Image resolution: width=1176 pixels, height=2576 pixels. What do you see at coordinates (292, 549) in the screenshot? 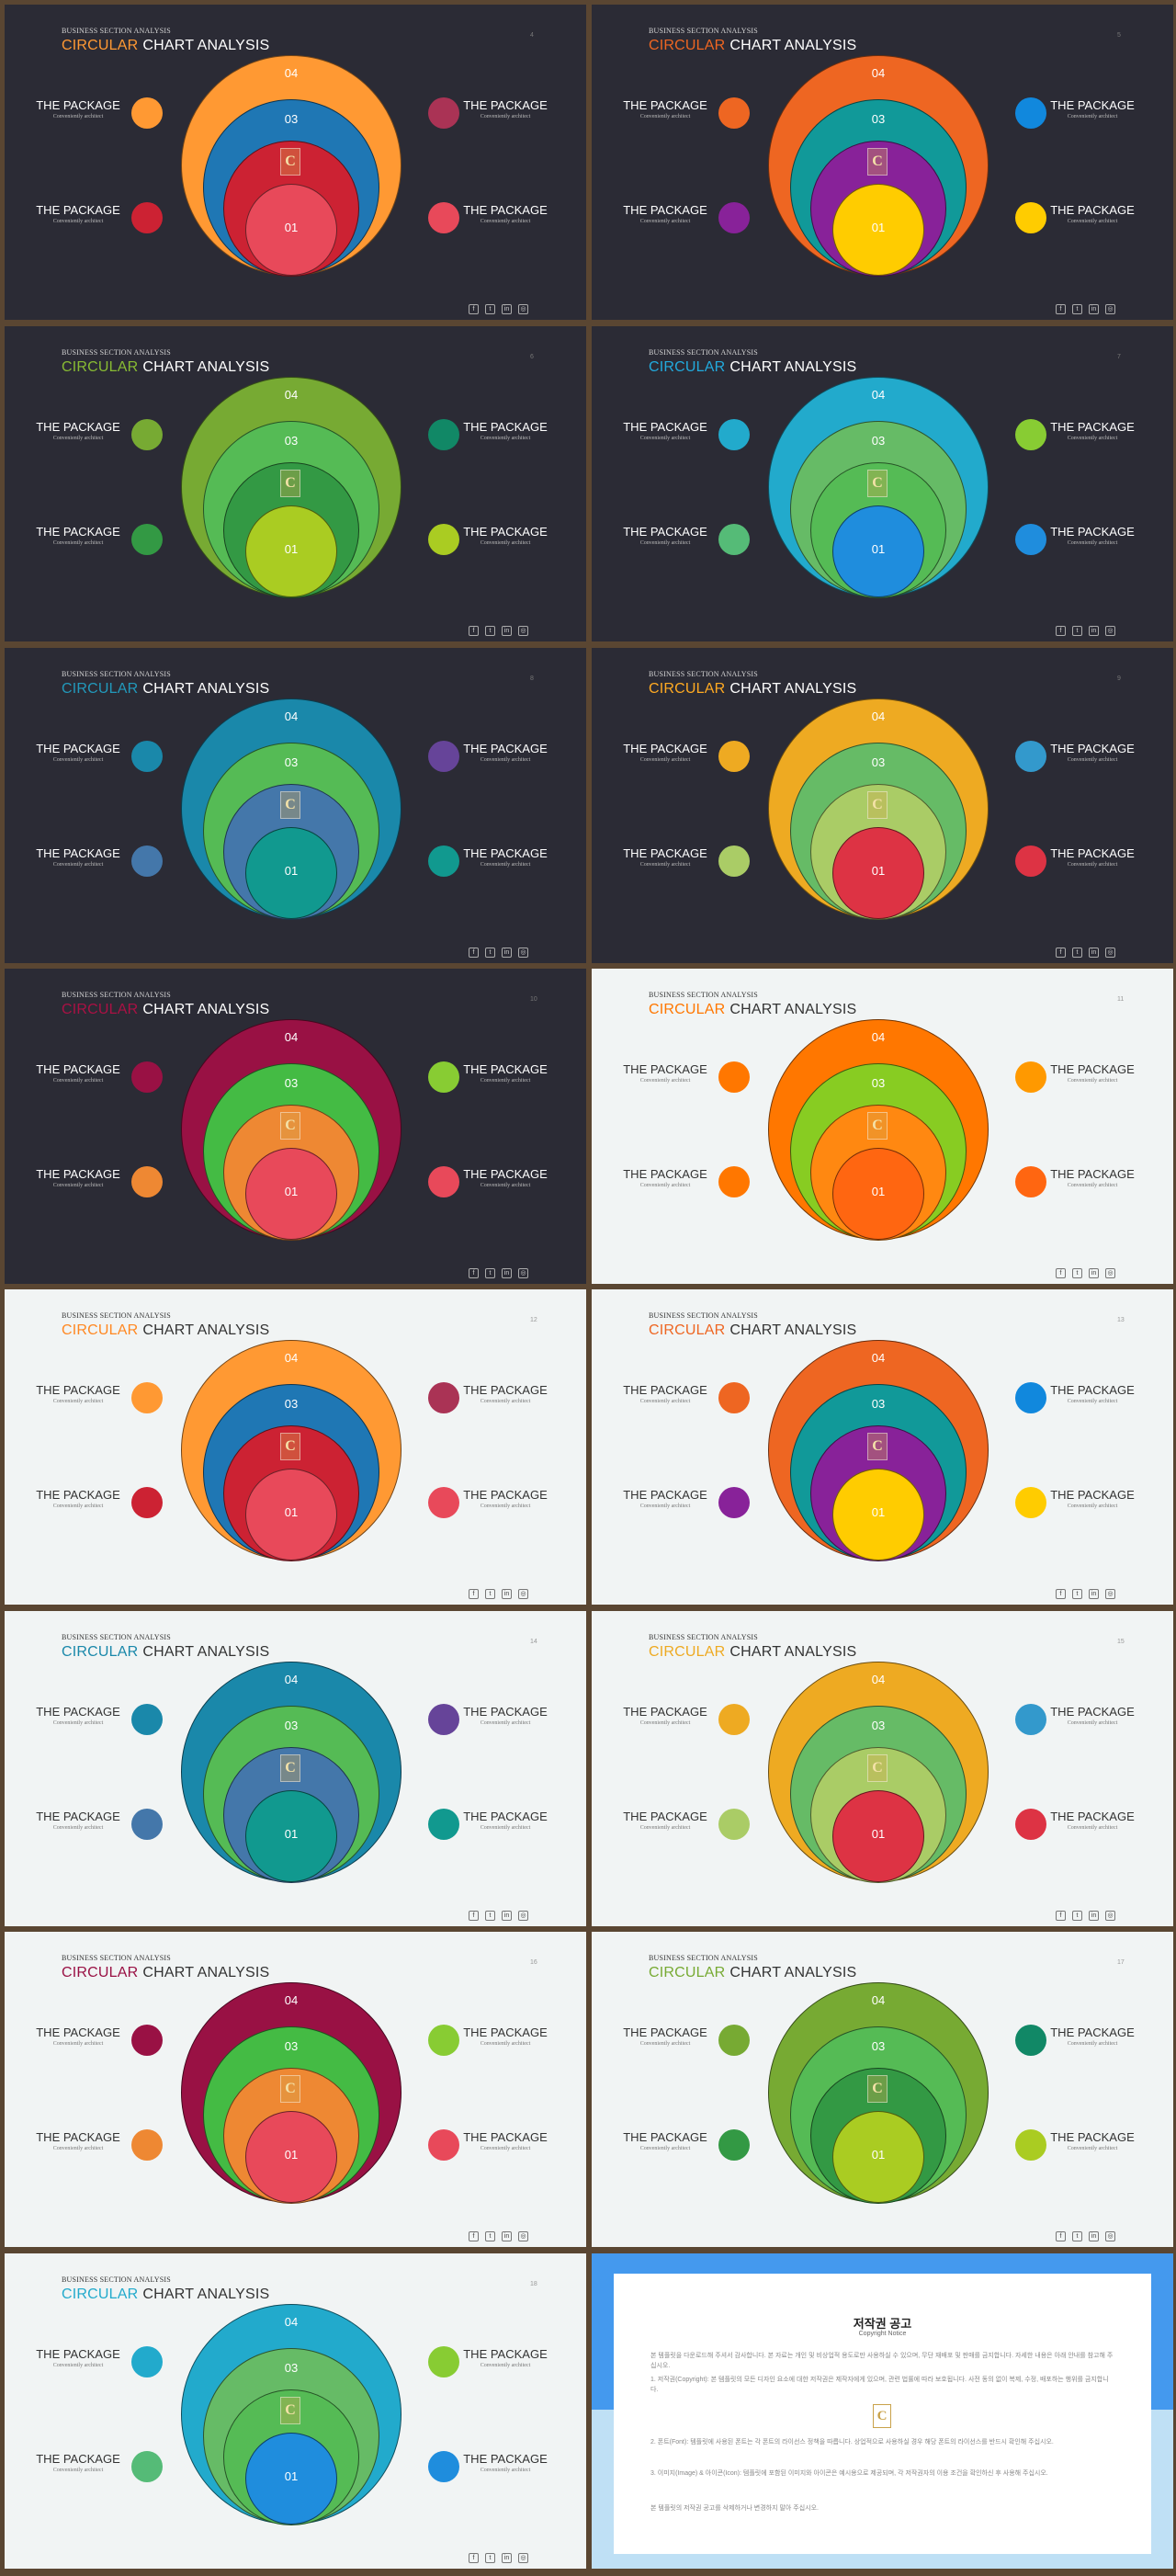
I see `ring-number: 01` at bounding box center [292, 549].